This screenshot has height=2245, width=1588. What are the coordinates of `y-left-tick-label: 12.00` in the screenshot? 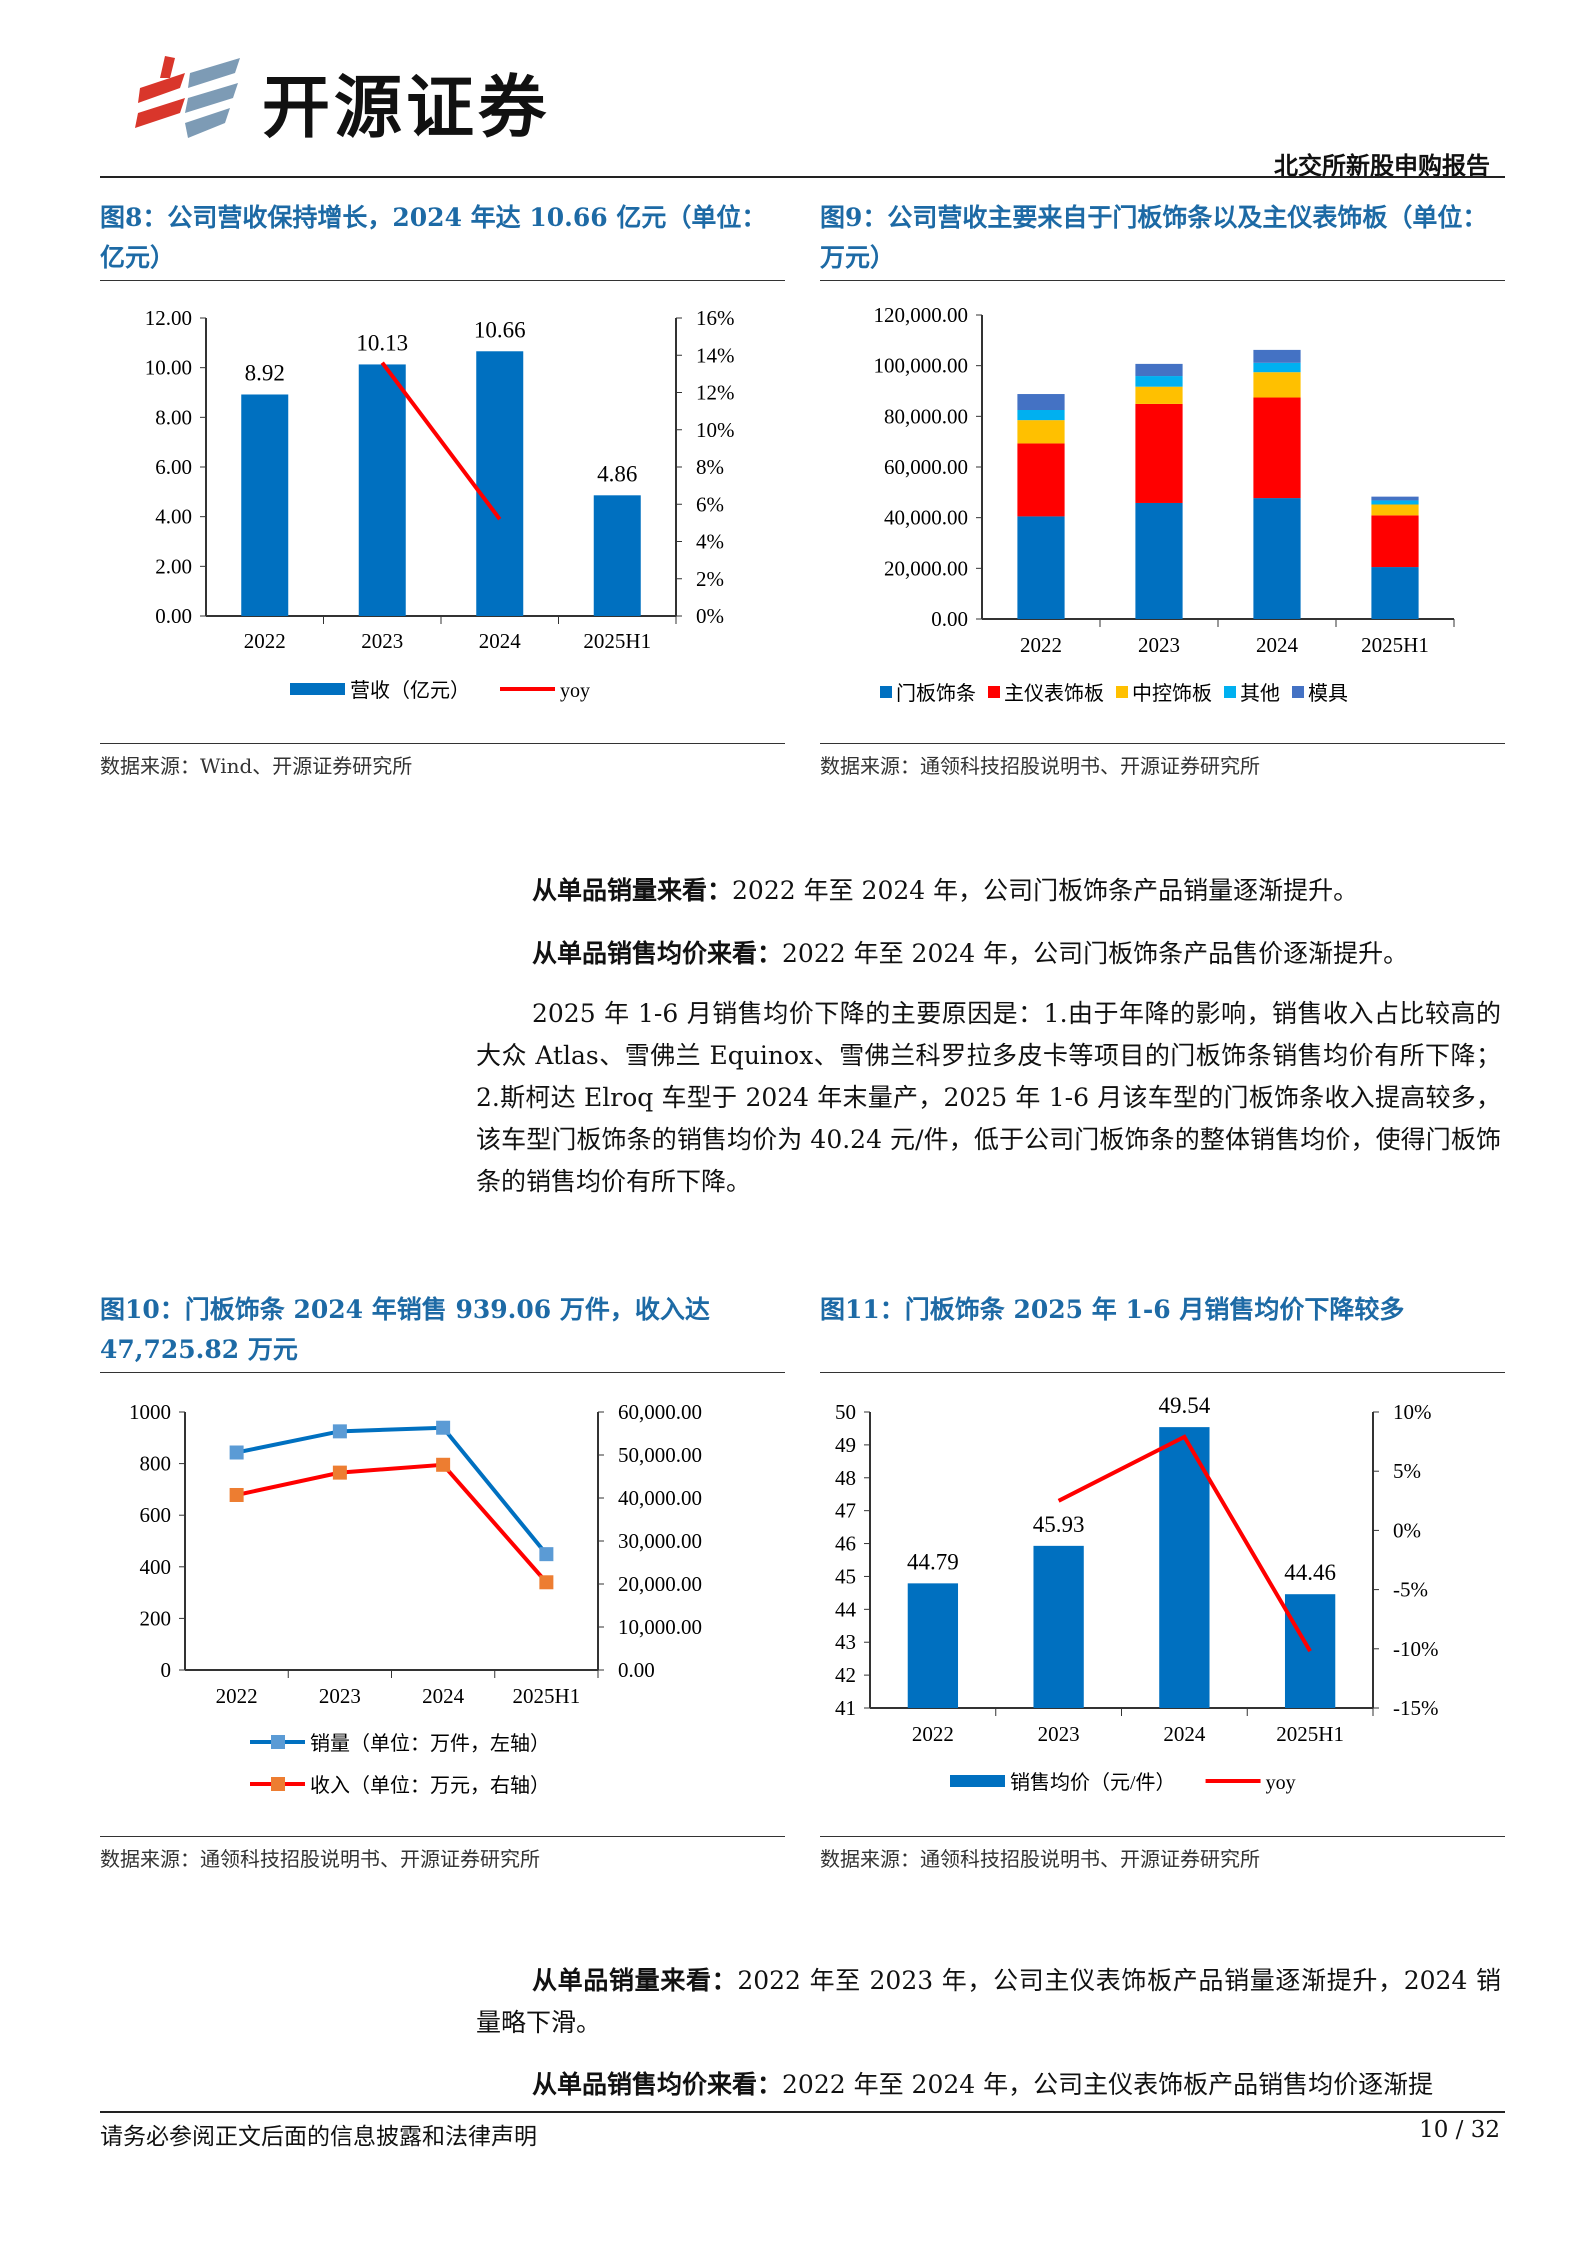 It's located at (168, 318).